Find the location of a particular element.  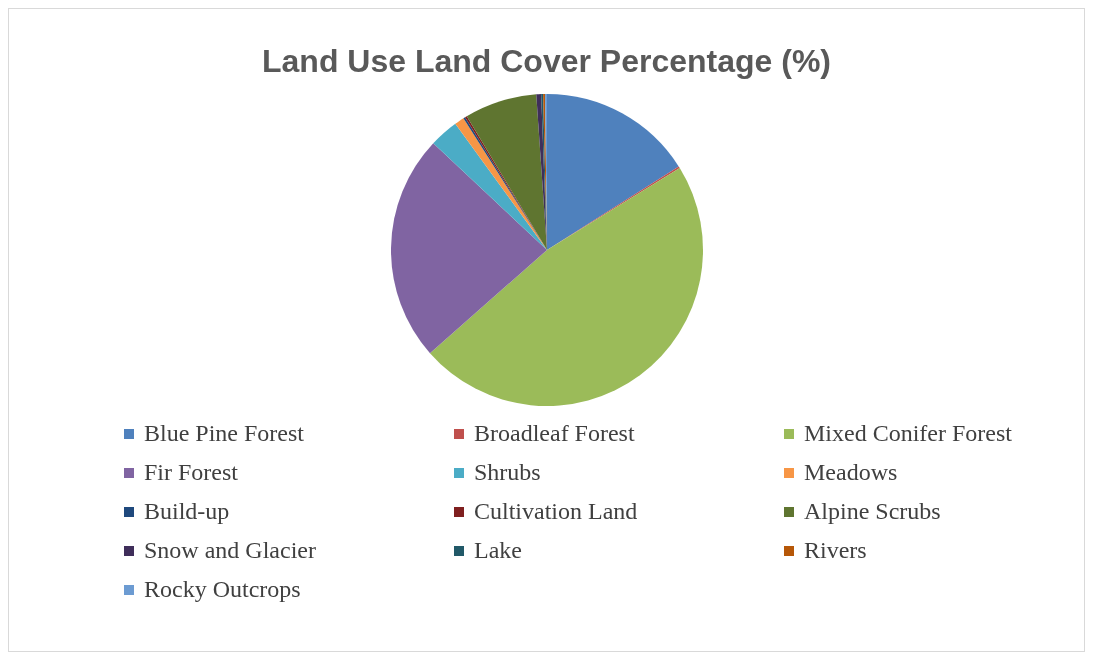

legend-label: Lake is located at coordinates (498, 550).